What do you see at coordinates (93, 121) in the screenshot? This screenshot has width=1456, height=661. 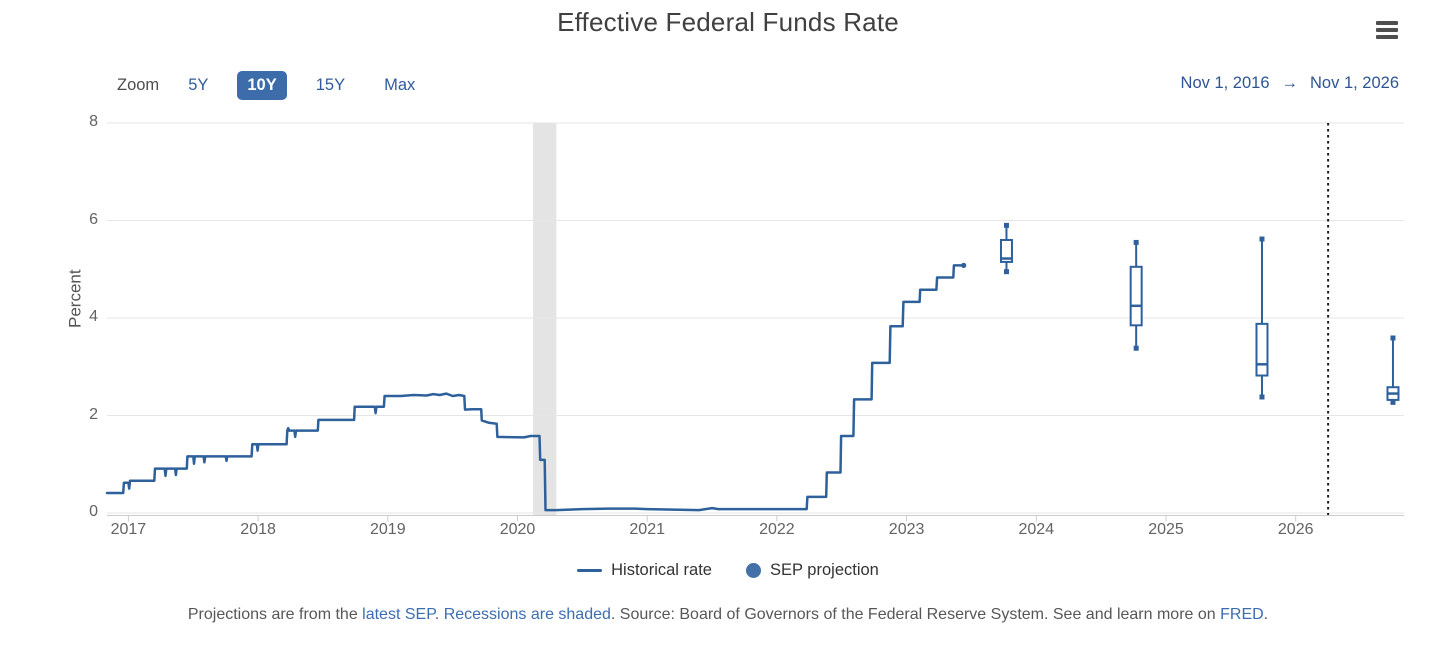 I see `y-tick-label: 8` at bounding box center [93, 121].